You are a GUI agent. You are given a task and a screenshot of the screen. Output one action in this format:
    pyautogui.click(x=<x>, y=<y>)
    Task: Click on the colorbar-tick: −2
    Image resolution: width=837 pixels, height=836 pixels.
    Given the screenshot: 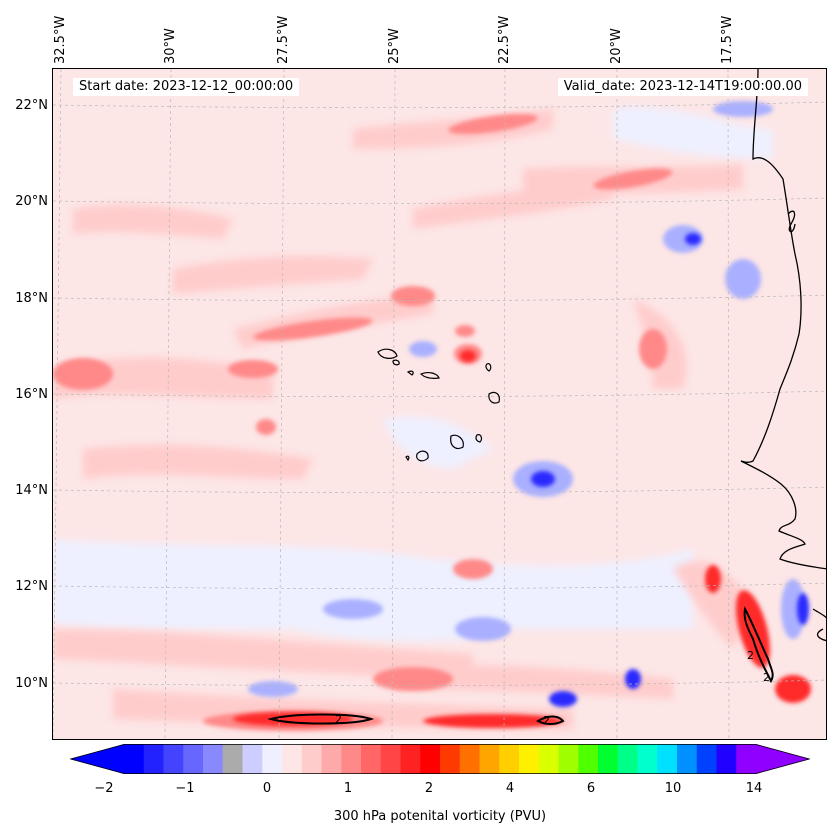 What is the action you would take?
    pyautogui.click(x=104, y=788)
    